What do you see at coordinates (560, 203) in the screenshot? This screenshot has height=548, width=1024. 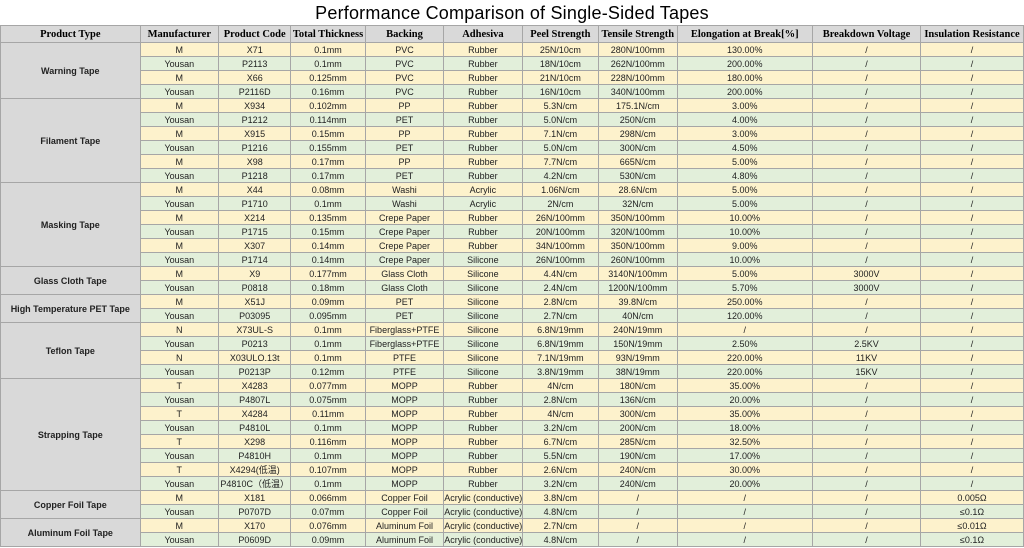 I see `peel-strength-cell: 2N/cm` at bounding box center [560, 203].